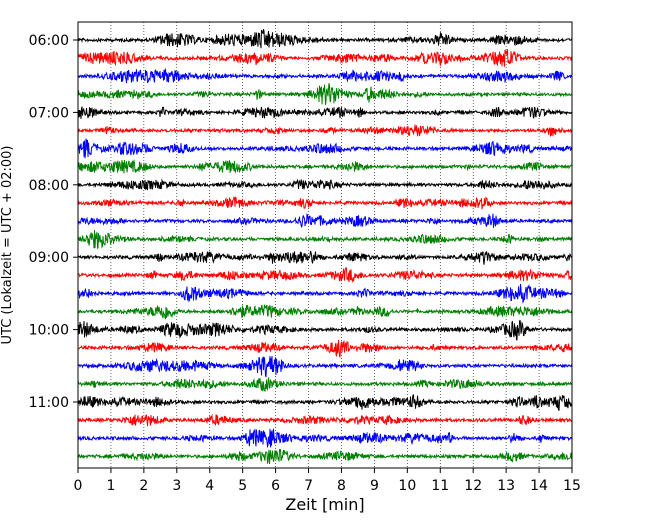  I want to click on x-tick-label: 7, so click(308, 486).